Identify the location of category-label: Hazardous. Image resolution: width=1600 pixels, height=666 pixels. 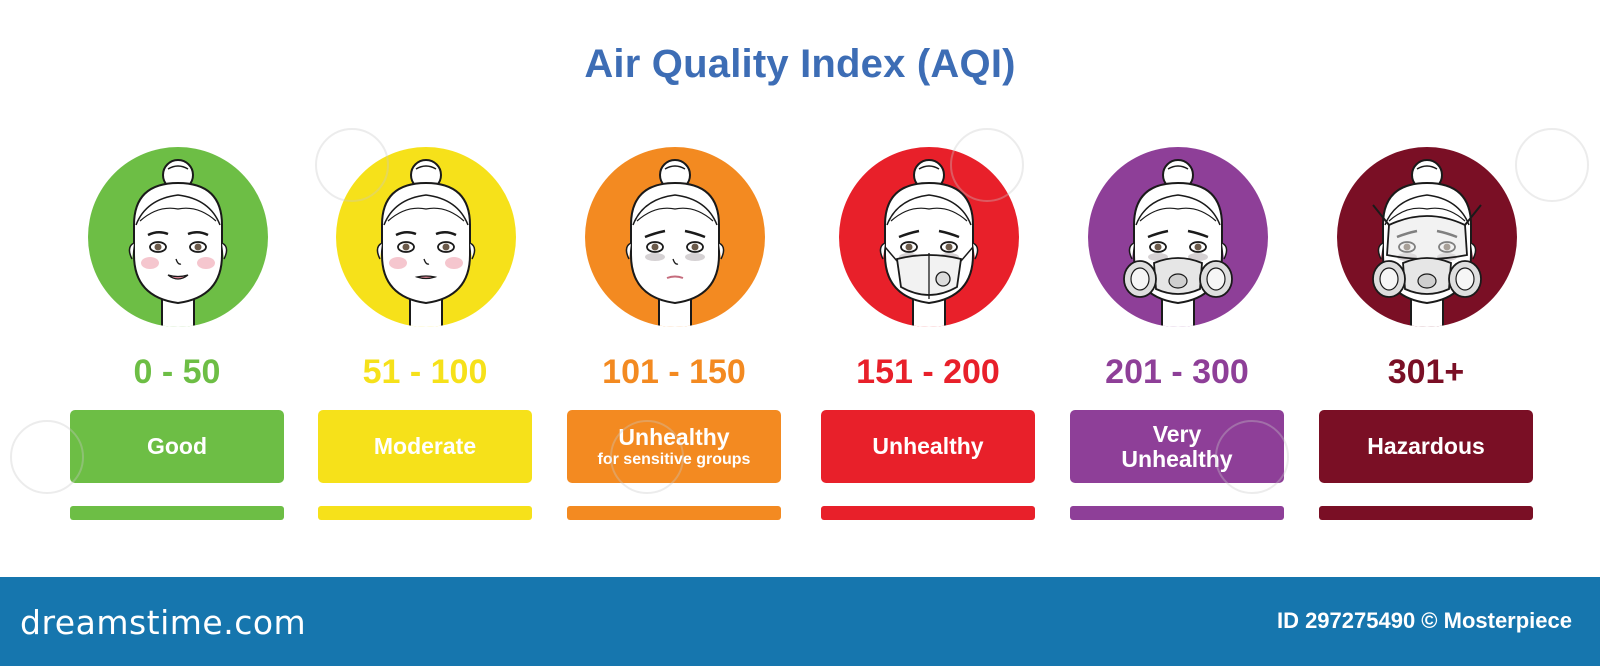
(1426, 446).